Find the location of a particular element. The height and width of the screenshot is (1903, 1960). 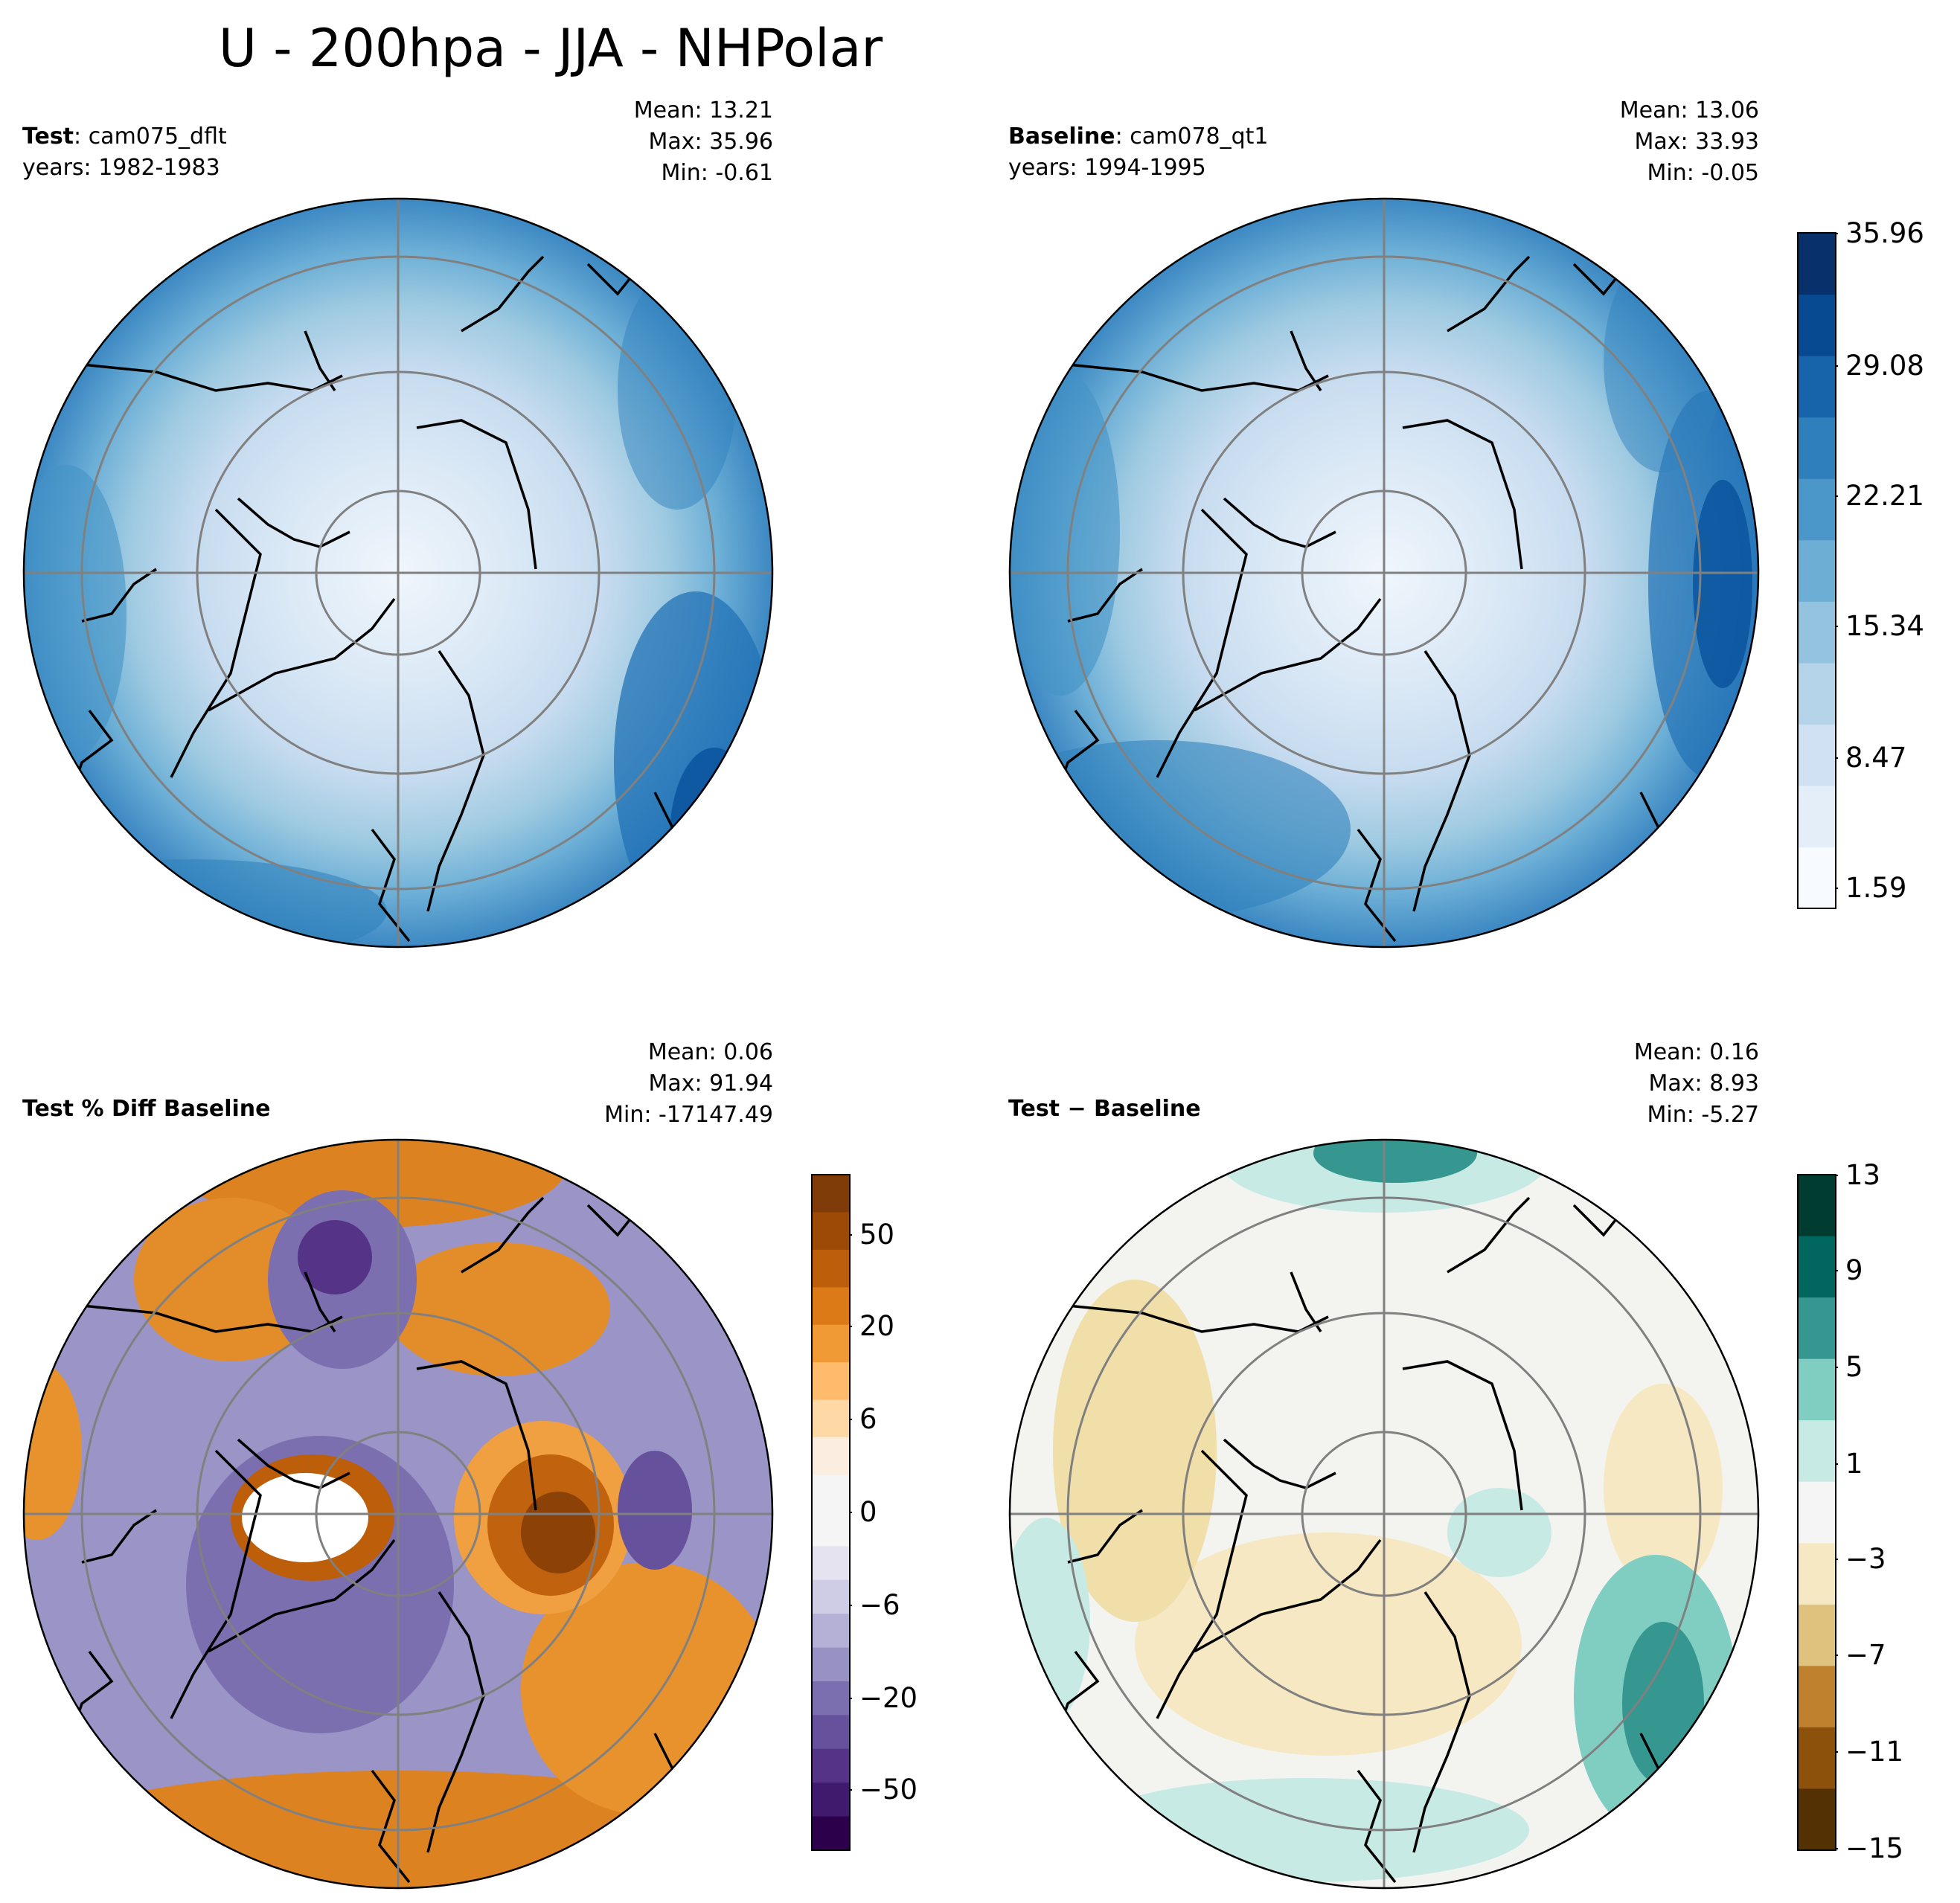

baseline-max: Max: 33.93 is located at coordinates (1696, 142).